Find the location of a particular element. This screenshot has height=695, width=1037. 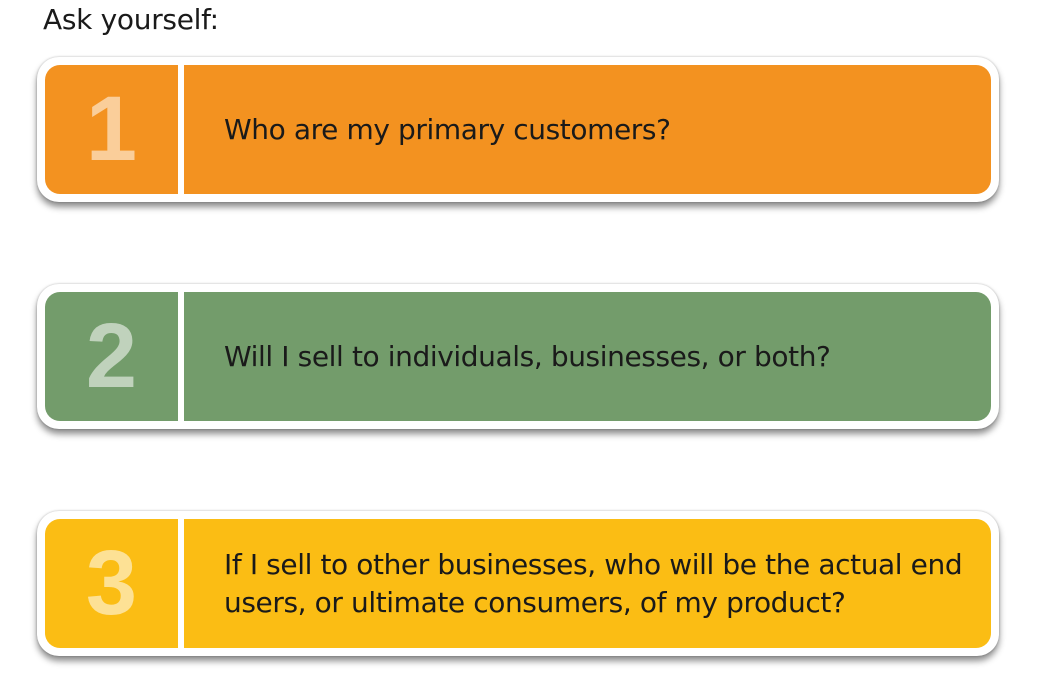

question-number-1: 1 is located at coordinates (111, 129).